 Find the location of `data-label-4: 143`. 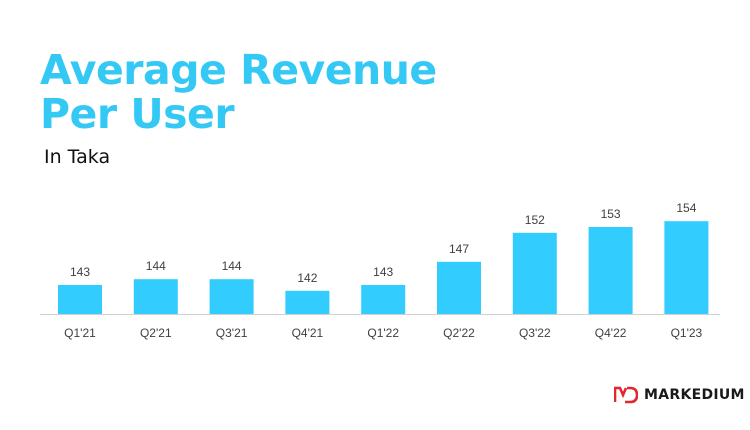

data-label-4: 143 is located at coordinates (383, 272).